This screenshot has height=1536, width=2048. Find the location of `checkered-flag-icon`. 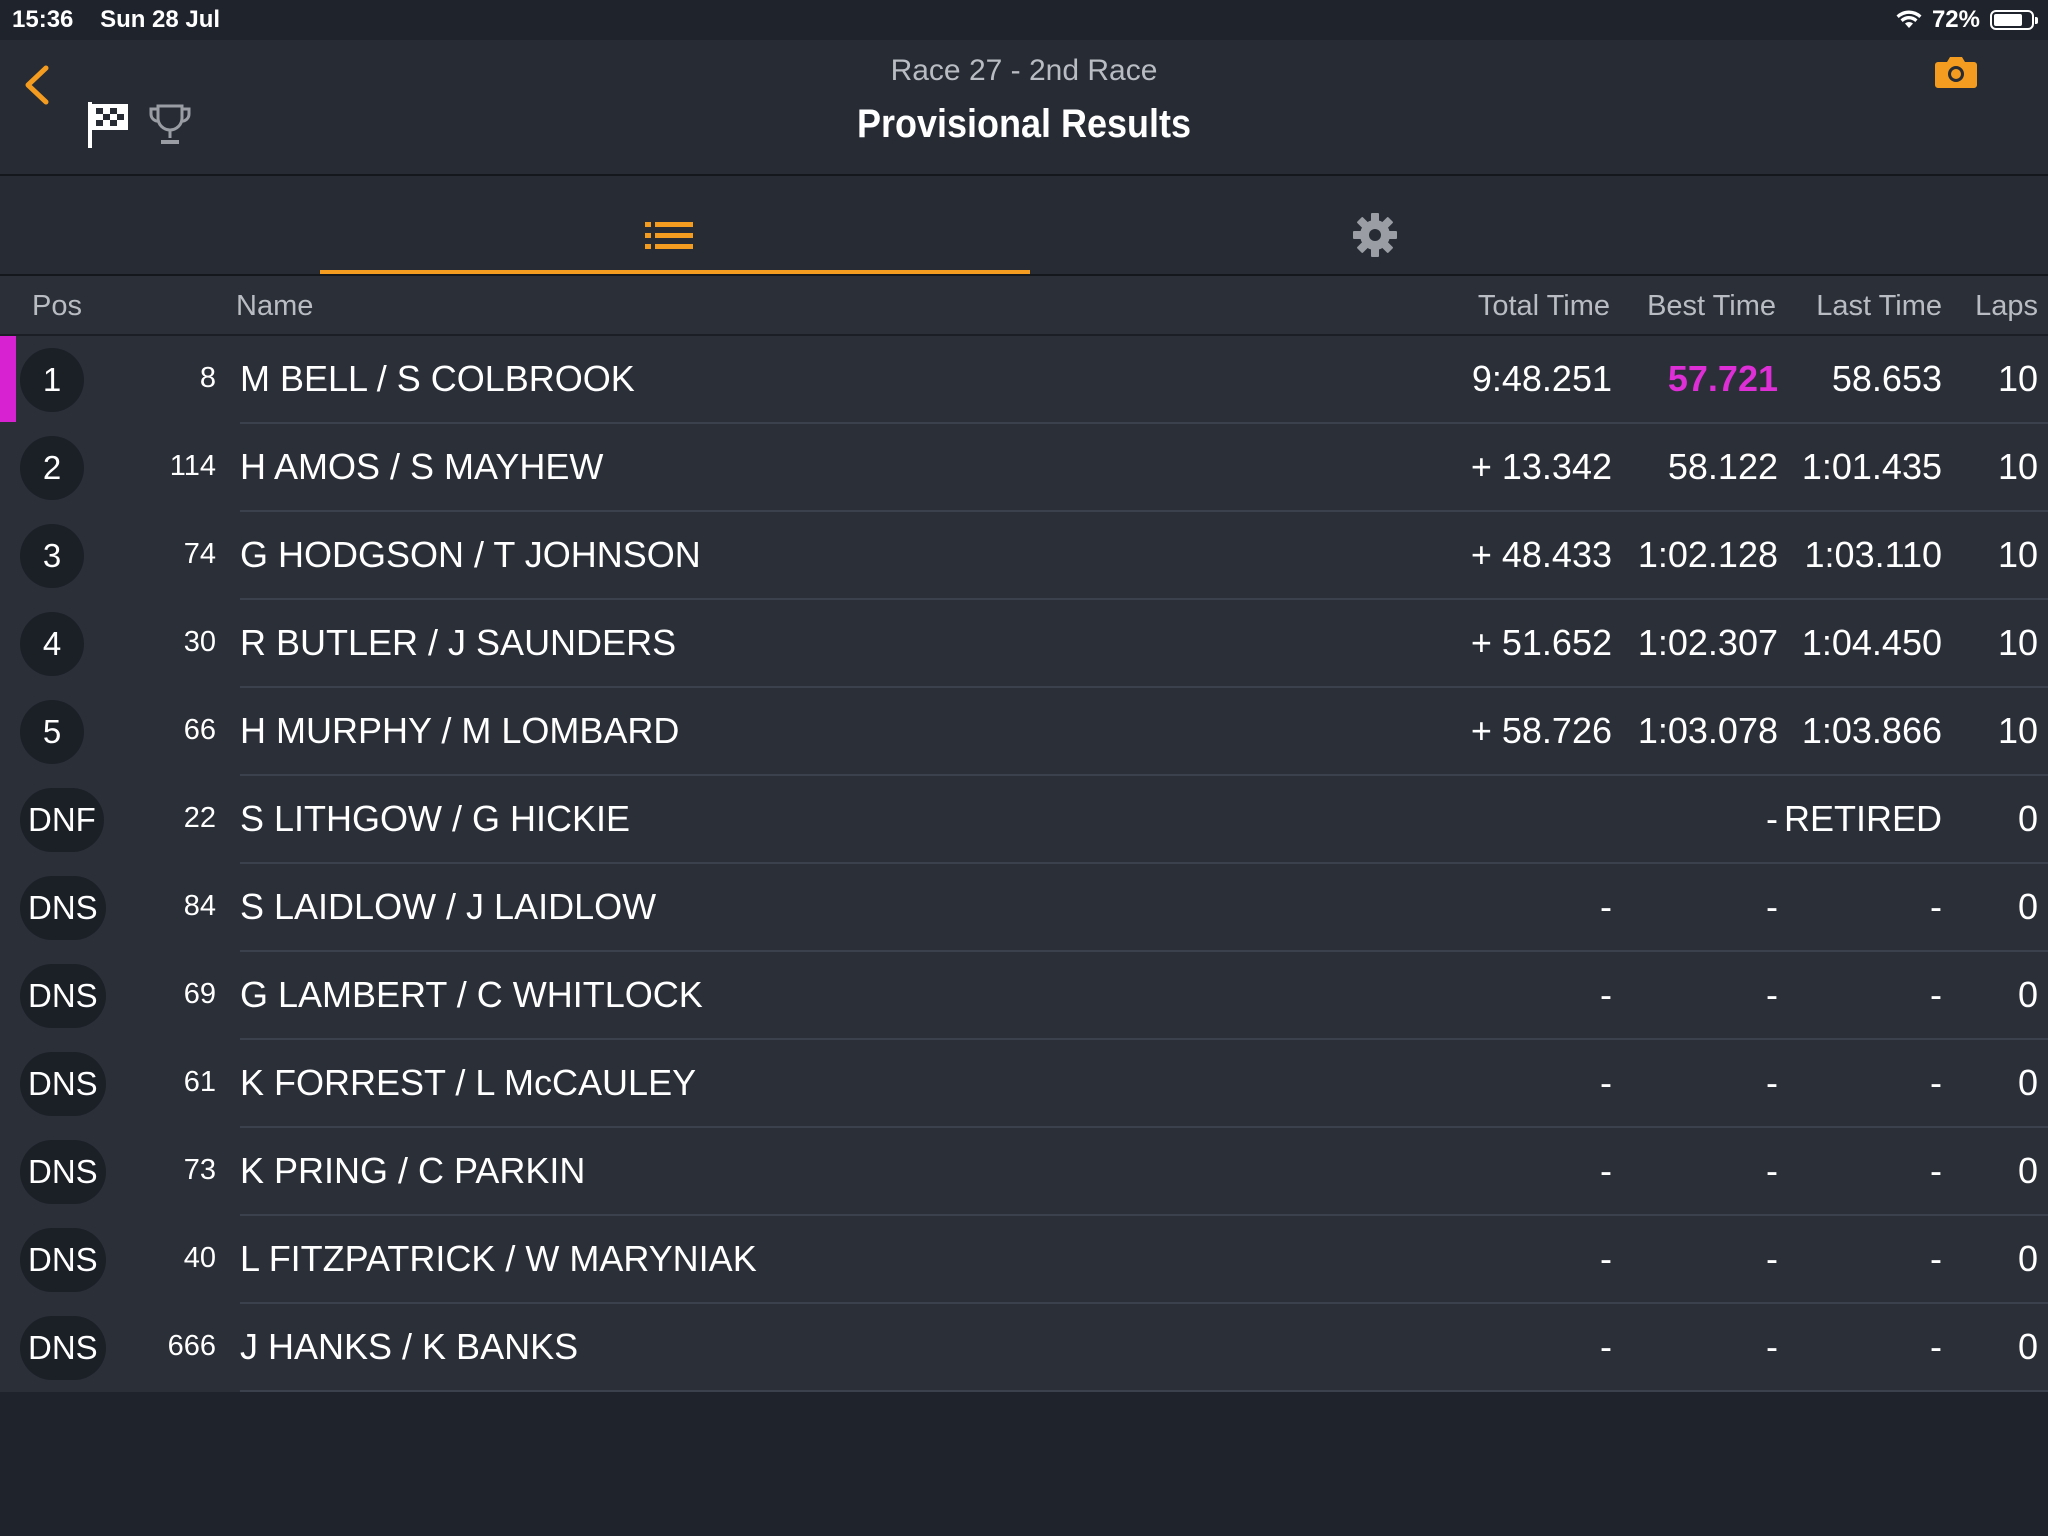

checkered-flag-icon is located at coordinates (109, 125).